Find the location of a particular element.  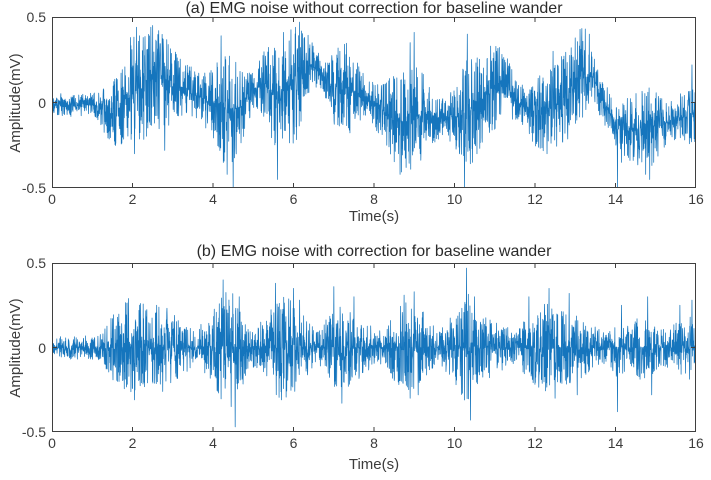

subplot-a-xlabel: Time(s) is located at coordinates (374, 216).